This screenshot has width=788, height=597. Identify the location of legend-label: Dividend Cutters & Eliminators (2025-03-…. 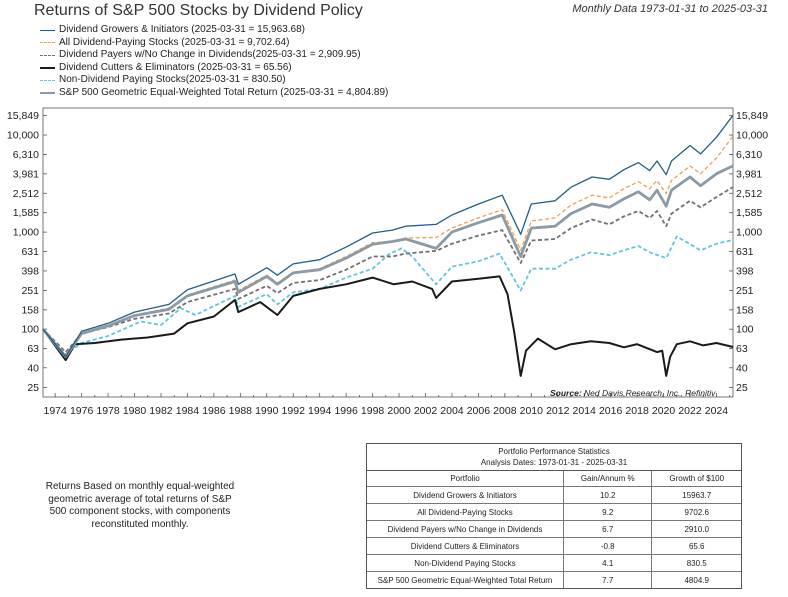
(175, 67).